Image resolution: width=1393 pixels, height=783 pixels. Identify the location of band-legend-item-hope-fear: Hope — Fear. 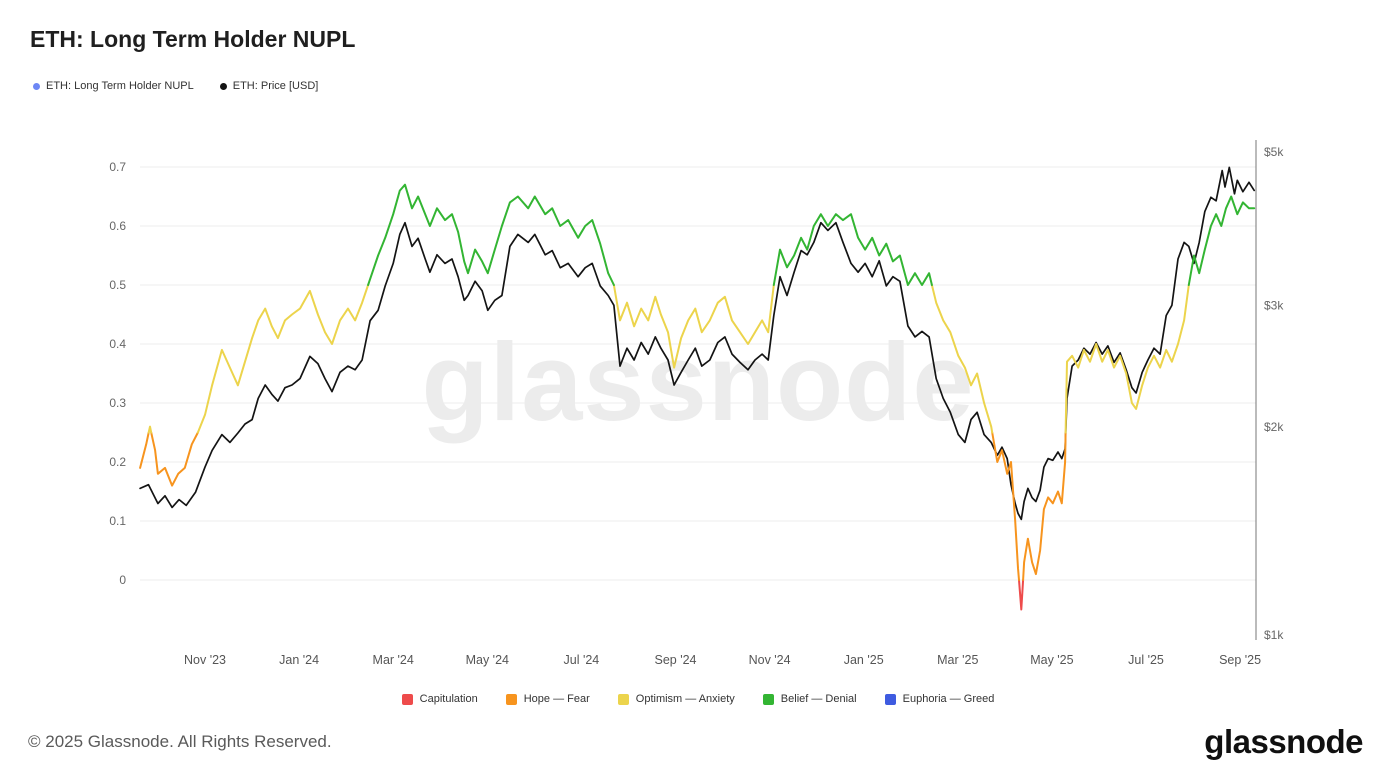
(547, 699).